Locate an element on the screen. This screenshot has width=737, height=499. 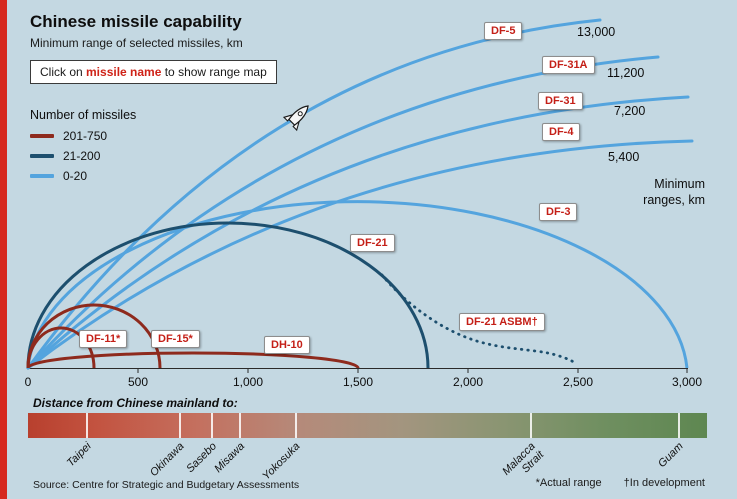
x-tick-label-500: 500 is located at coordinates (138, 382).